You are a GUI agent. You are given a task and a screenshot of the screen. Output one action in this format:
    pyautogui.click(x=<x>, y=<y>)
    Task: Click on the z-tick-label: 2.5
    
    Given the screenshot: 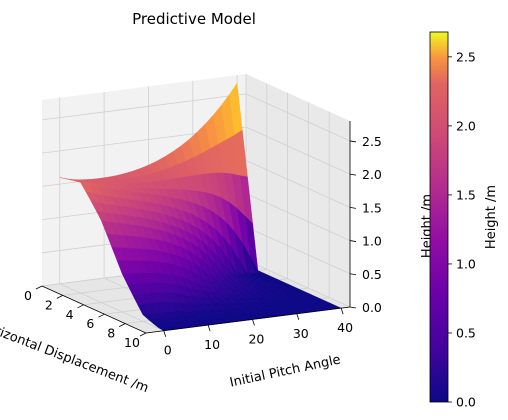 What is the action you would take?
    pyautogui.click(x=372, y=141)
    